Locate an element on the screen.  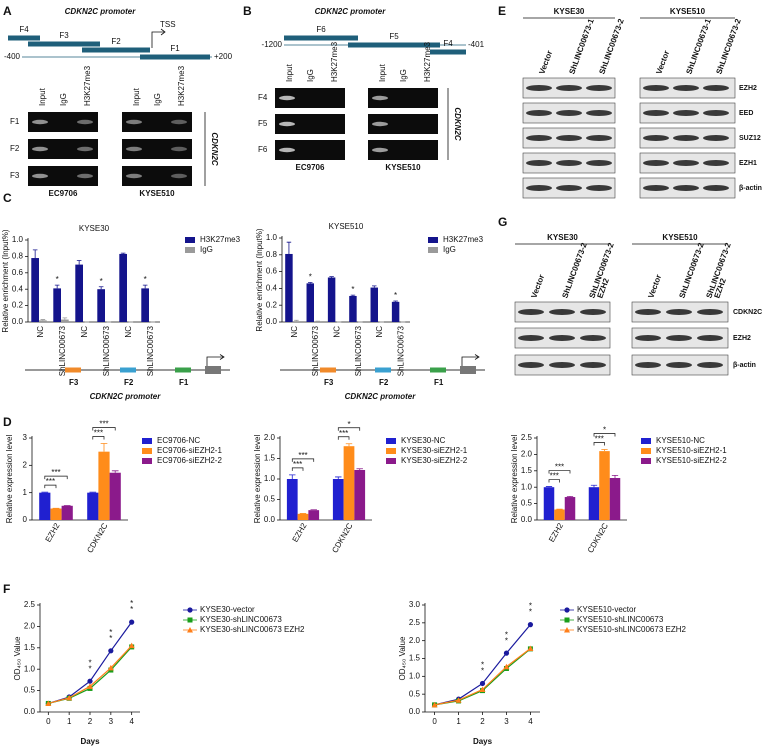
legend-label: KYSE30-siEZH2-2 is located at coordinates (434, 460).